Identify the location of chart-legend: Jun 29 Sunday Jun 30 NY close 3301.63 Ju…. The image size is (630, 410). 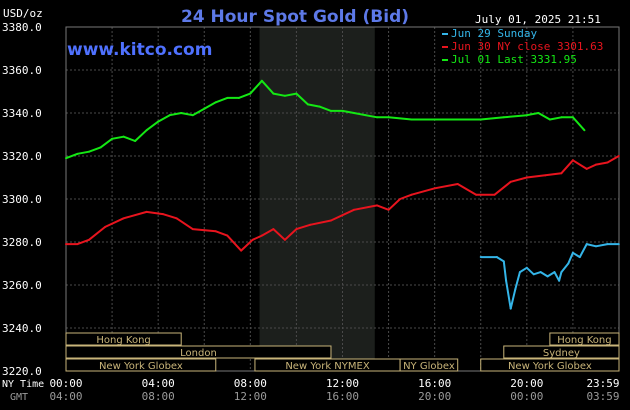
(522, 46).